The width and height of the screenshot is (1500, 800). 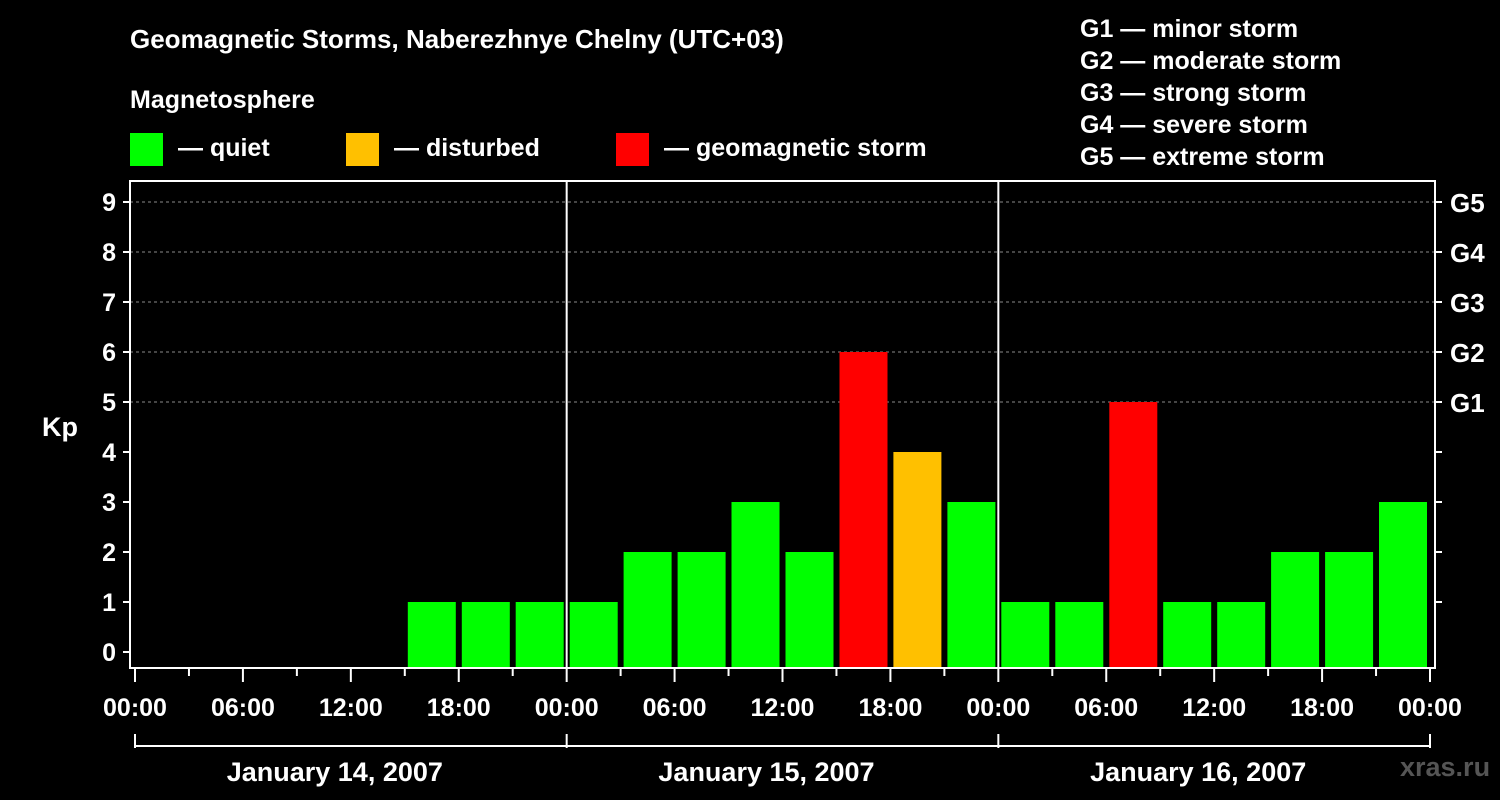 I want to click on day-label: January 15, 2007, so click(x=766, y=772).